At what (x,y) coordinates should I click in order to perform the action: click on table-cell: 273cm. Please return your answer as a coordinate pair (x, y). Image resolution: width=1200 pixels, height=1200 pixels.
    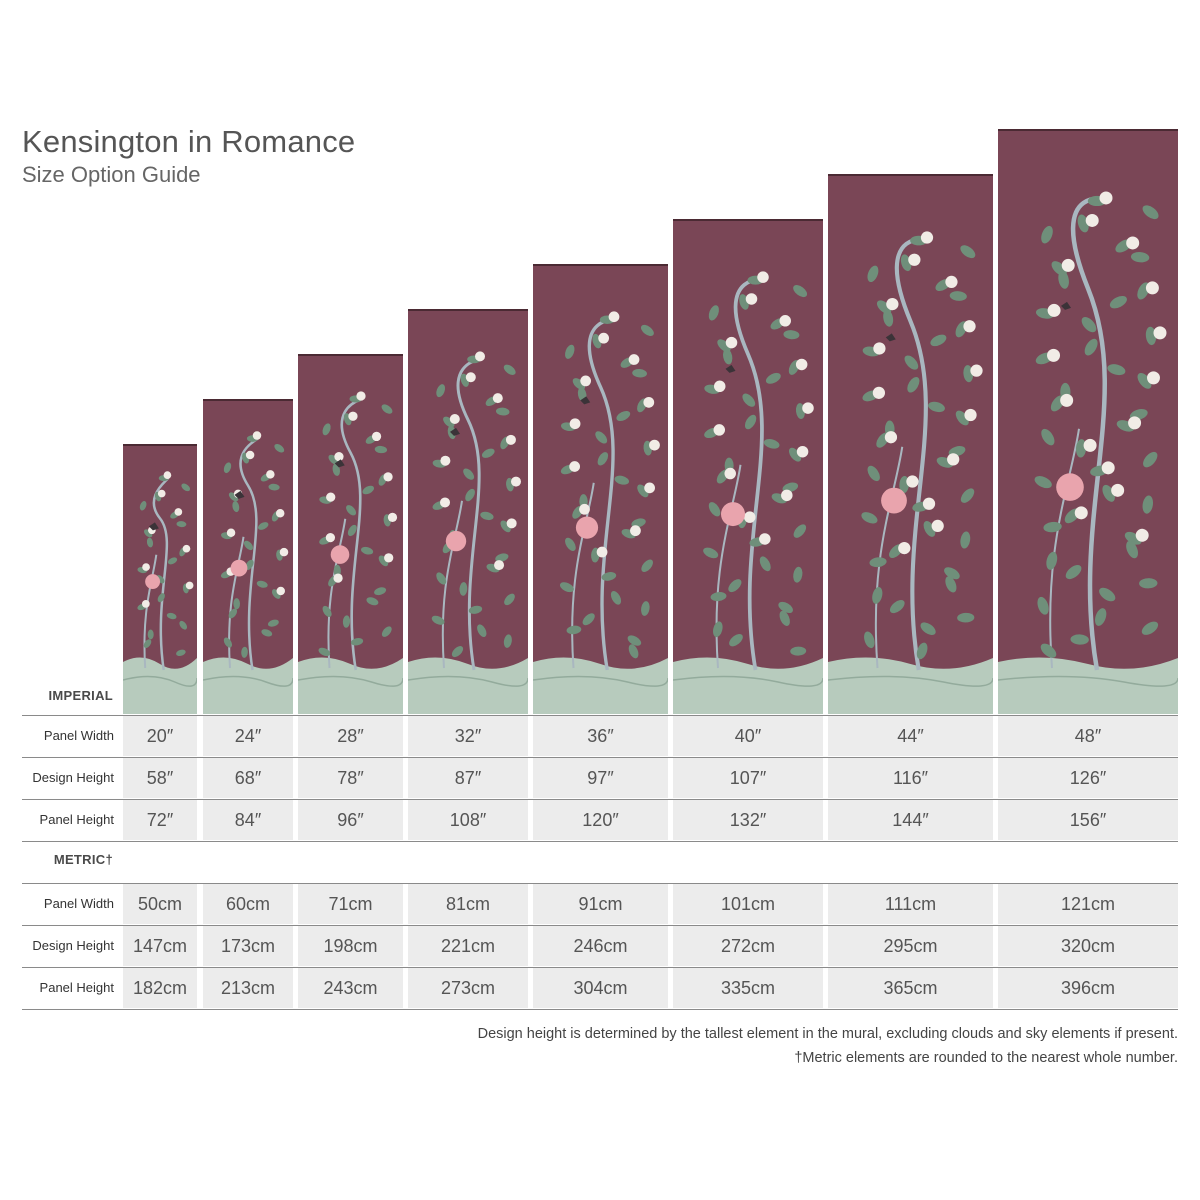
    Looking at the image, I should click on (468, 988).